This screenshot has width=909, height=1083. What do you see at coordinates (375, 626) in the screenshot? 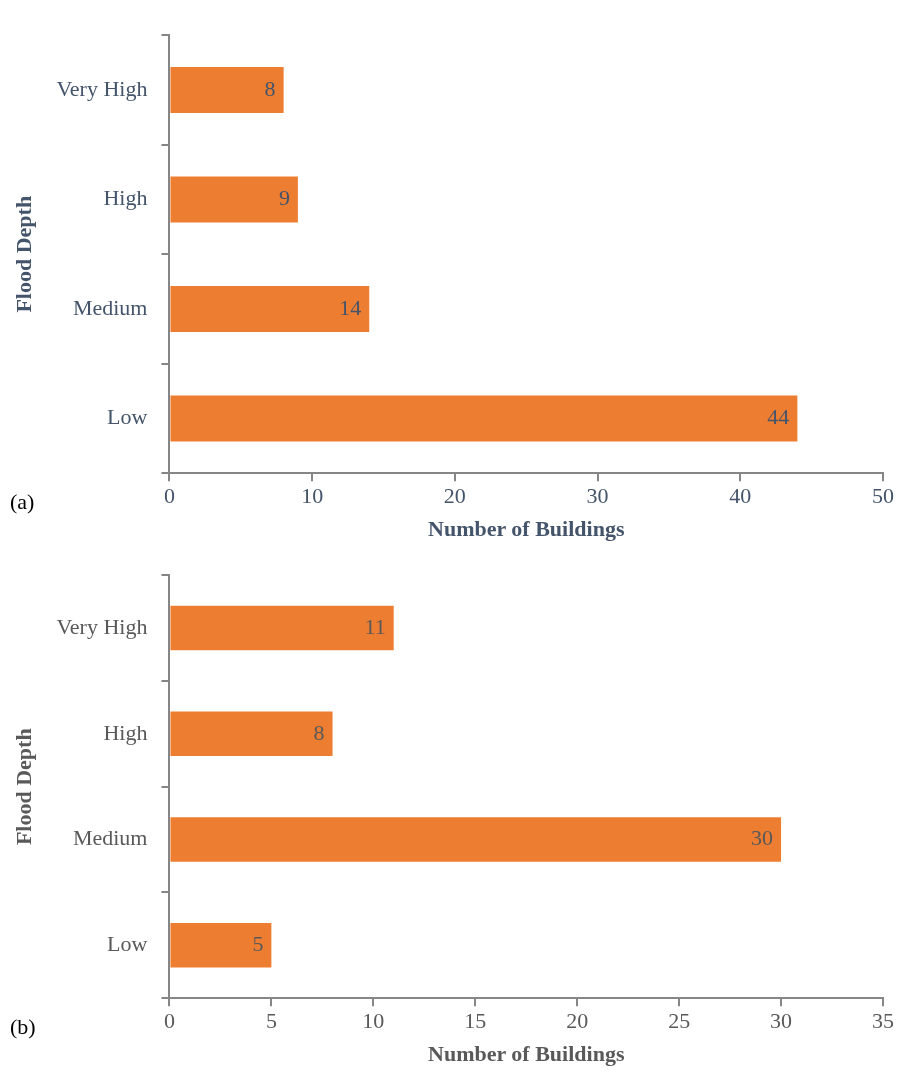
I see `data-label: 11` at bounding box center [375, 626].